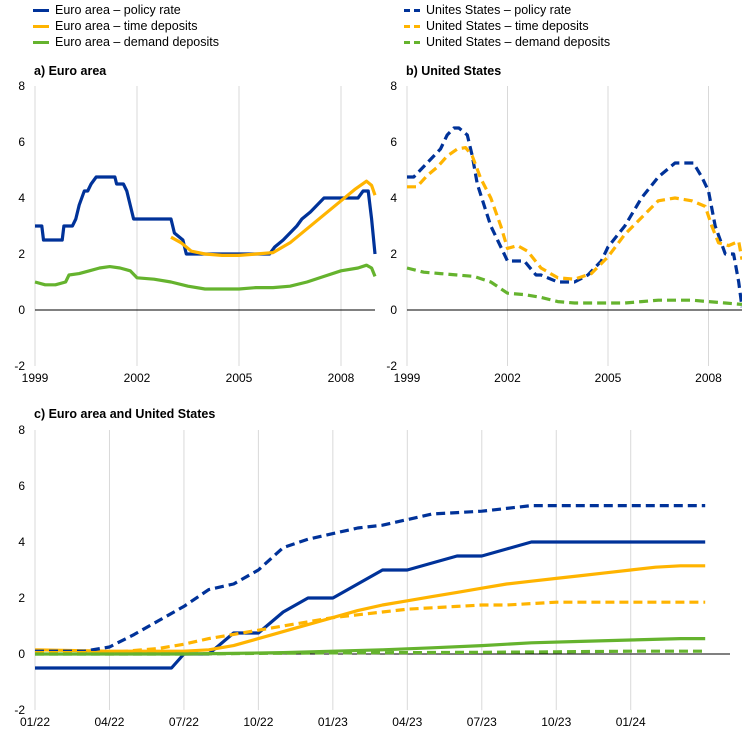  Describe the element at coordinates (631, 722) in the screenshot. I see `x-tick-label: 01/24` at that location.